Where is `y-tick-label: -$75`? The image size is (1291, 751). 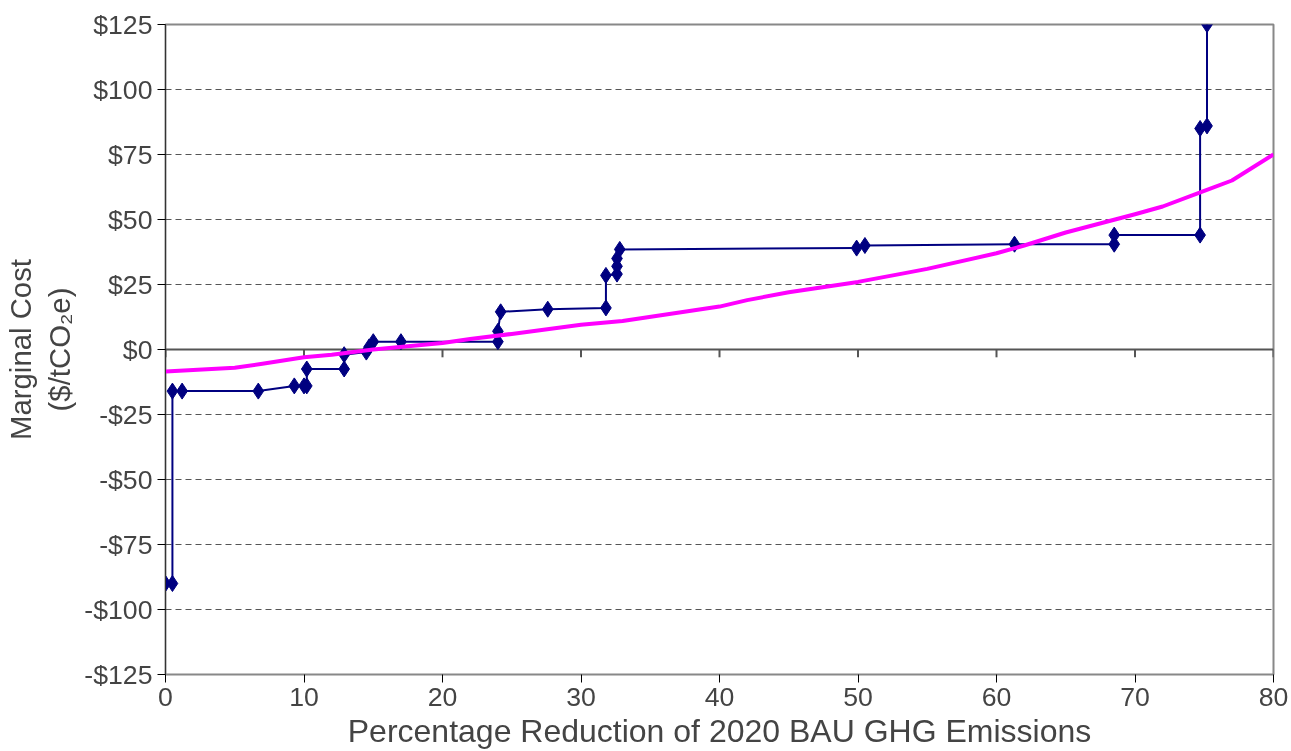 y-tick-label: -$75 is located at coordinates (126, 544).